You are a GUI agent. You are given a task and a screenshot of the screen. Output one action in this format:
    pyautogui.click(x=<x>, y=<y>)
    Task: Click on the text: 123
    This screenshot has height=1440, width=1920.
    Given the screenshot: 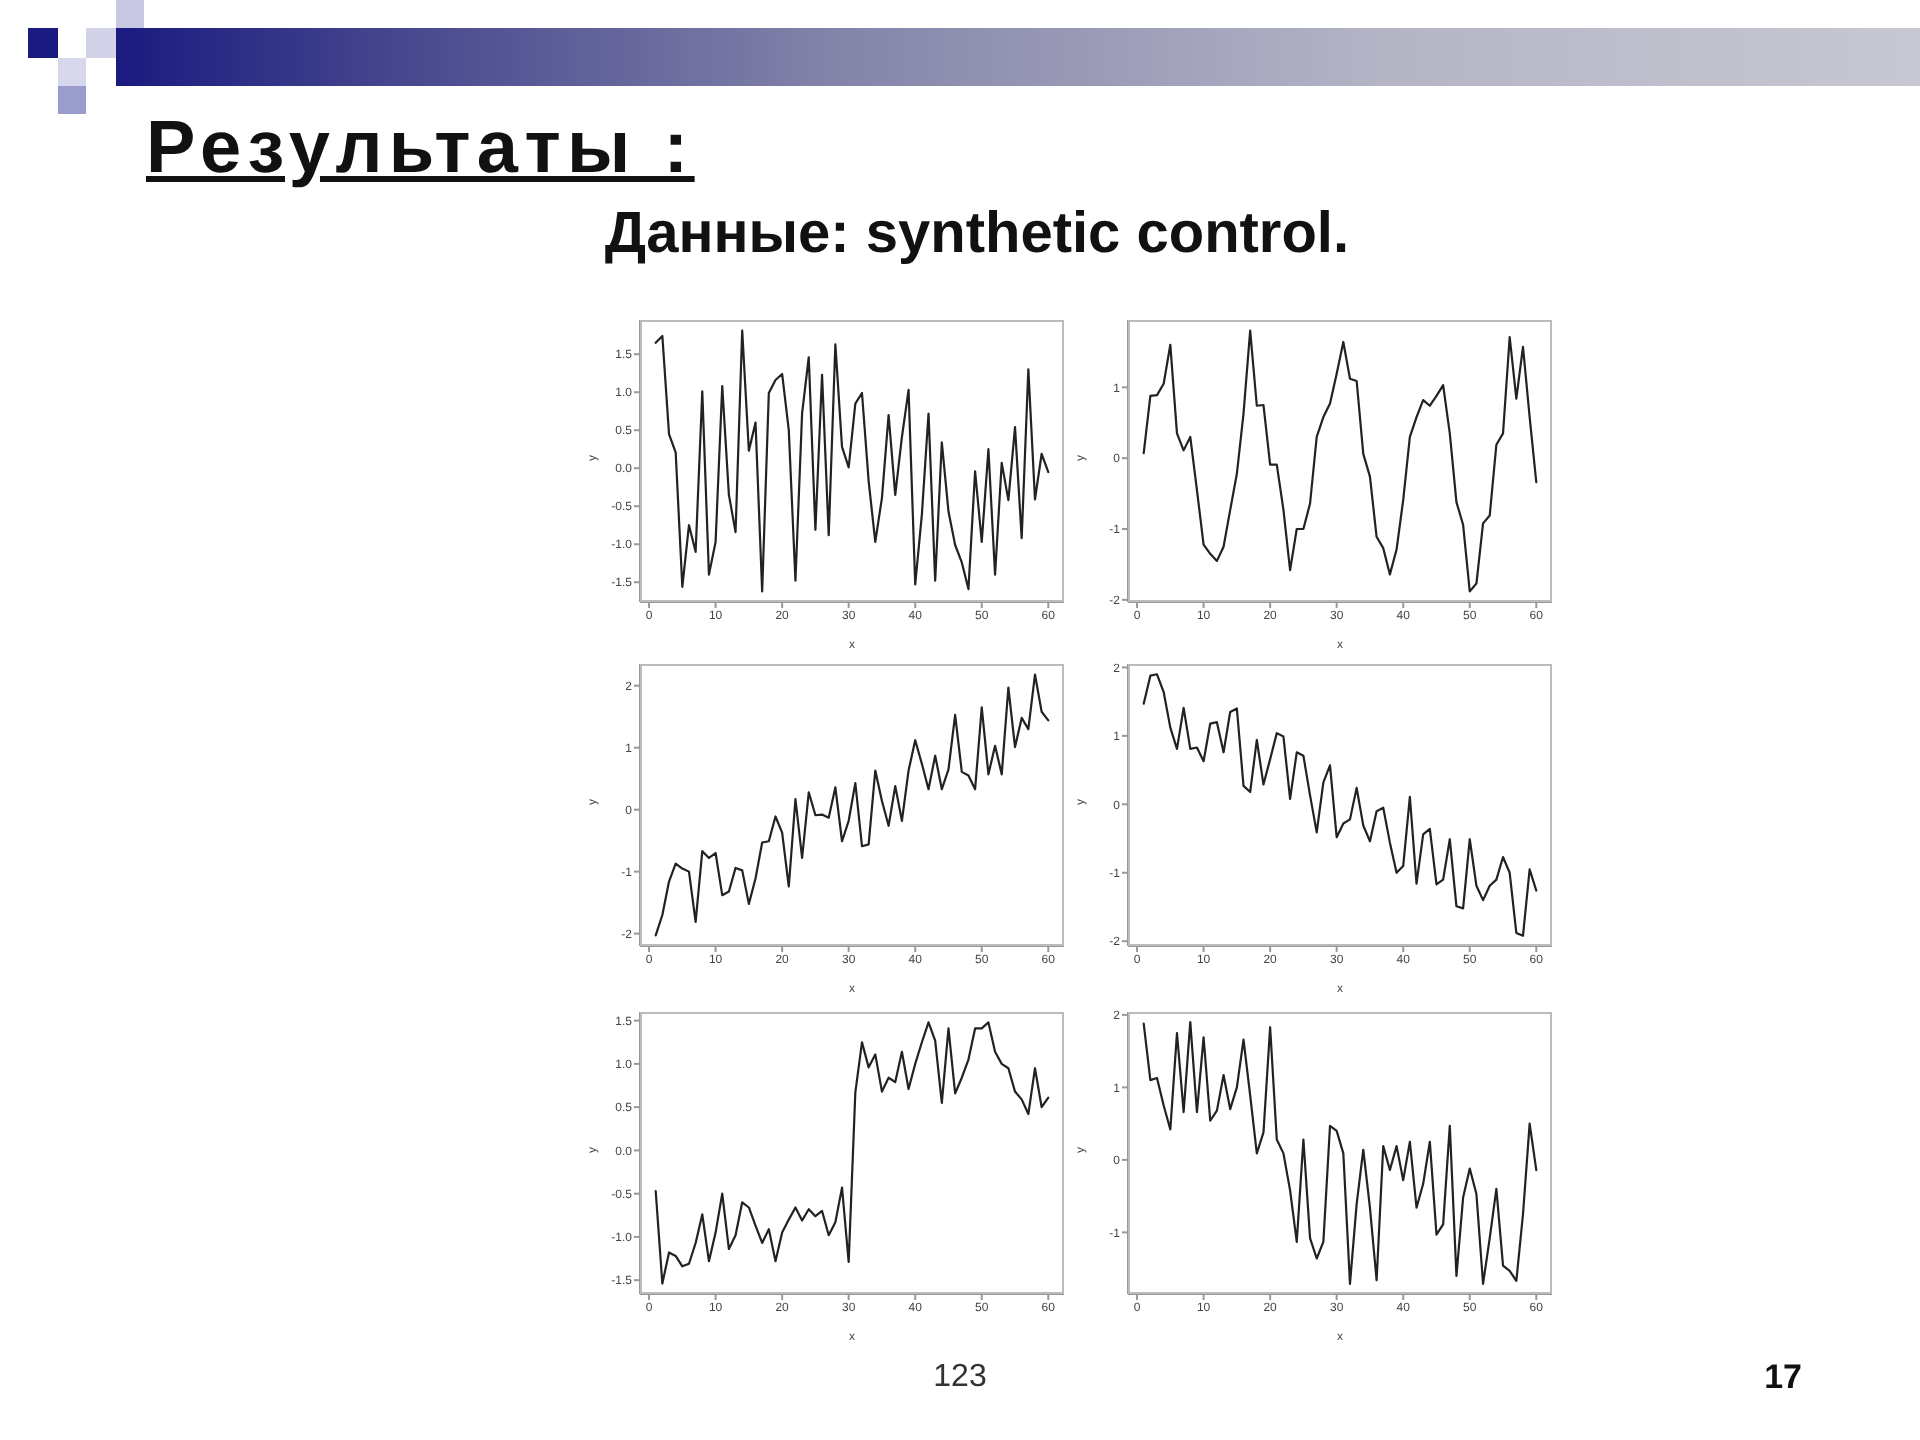 What is the action you would take?
    pyautogui.click(x=960, y=1378)
    